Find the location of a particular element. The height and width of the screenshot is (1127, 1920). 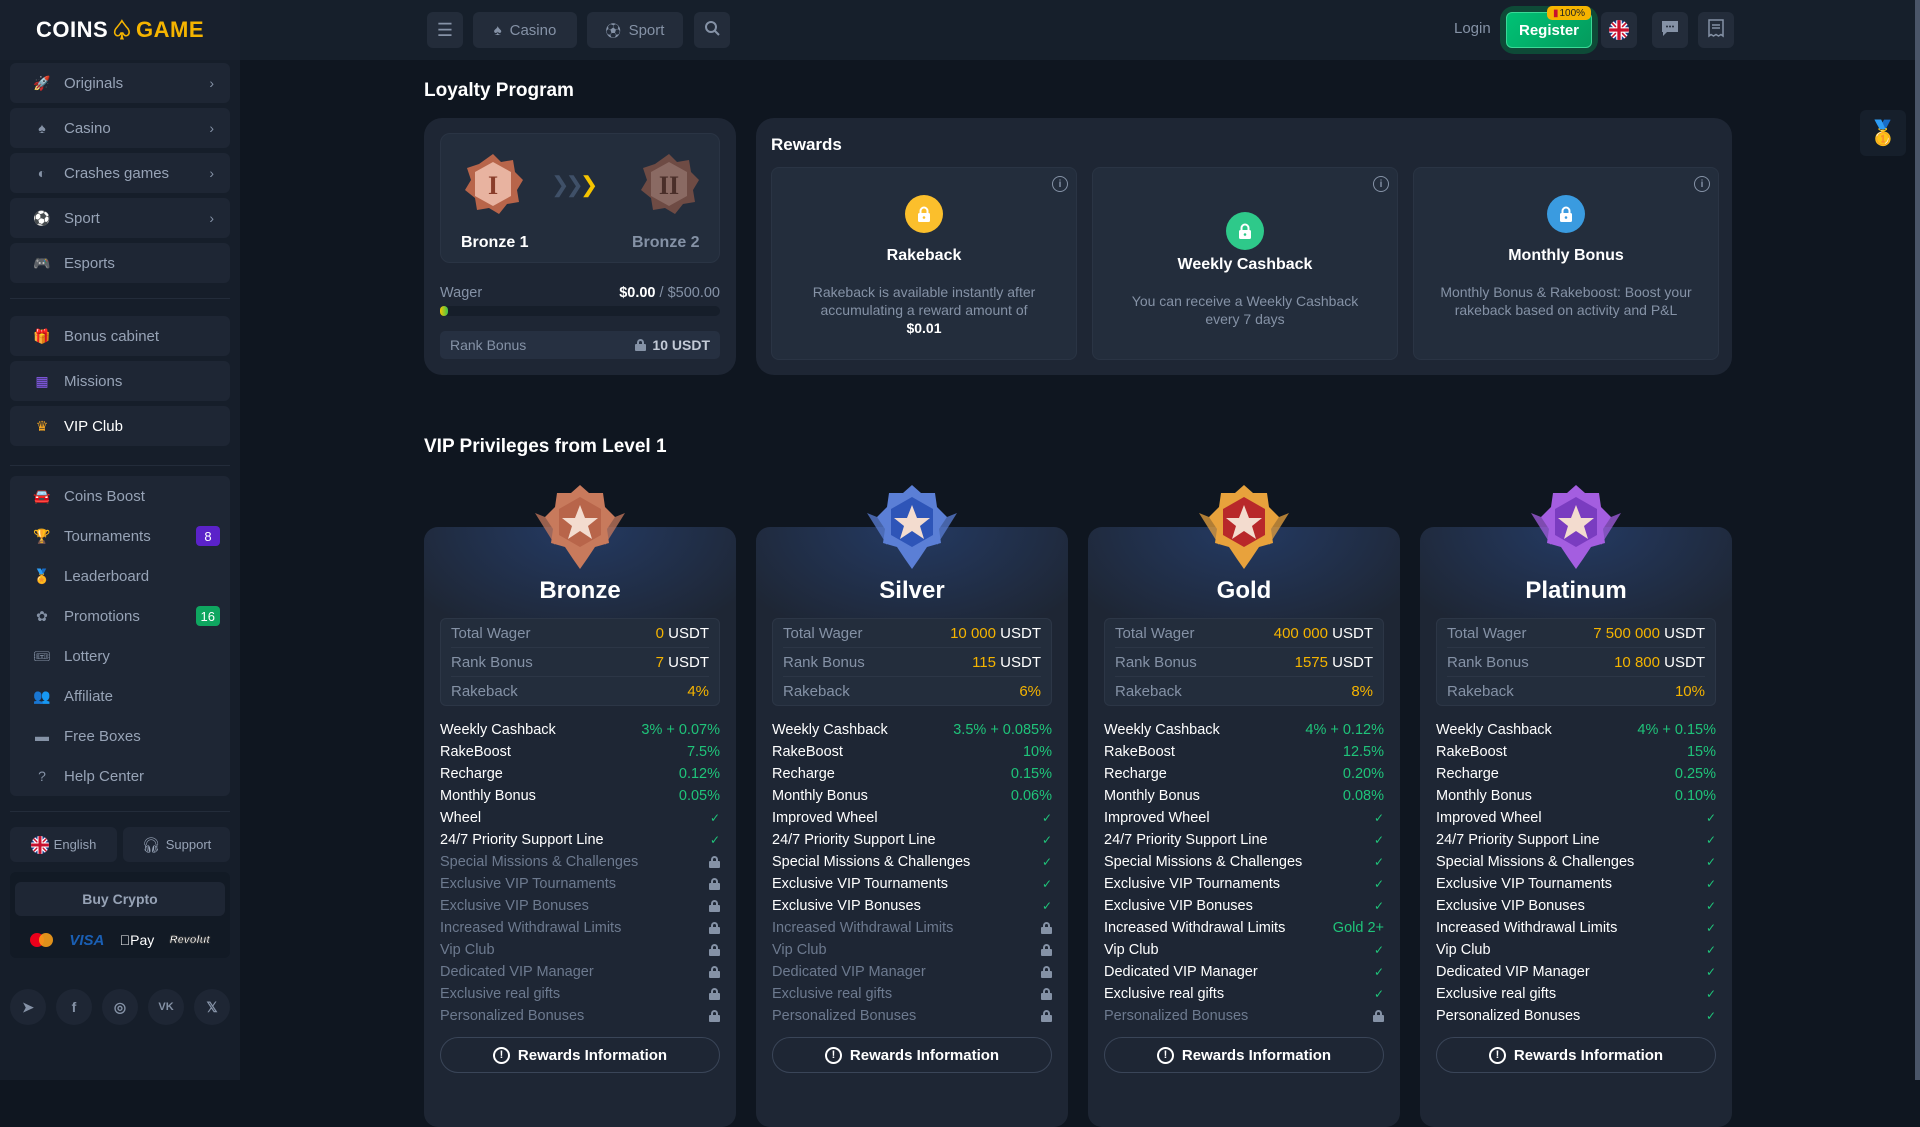

sidebar-item-originals: 🚀 Originals › is located at coordinates (120, 83).